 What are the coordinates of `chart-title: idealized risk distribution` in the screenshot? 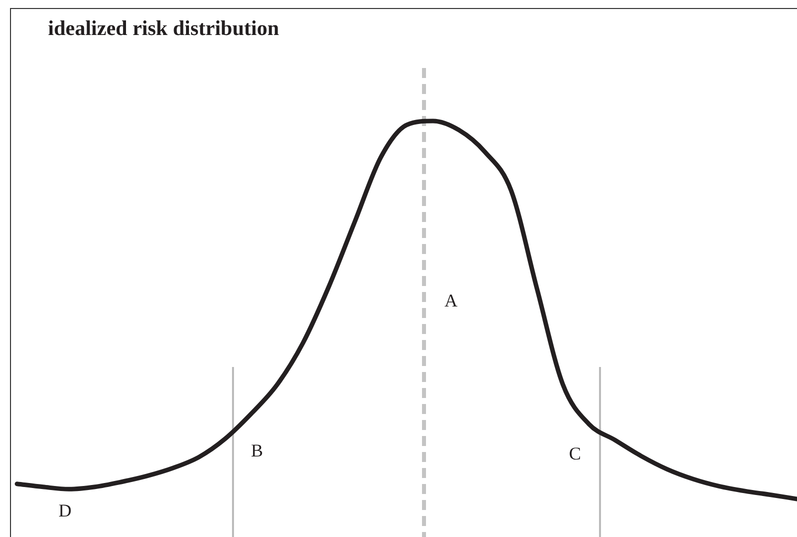 It's located at (164, 28).